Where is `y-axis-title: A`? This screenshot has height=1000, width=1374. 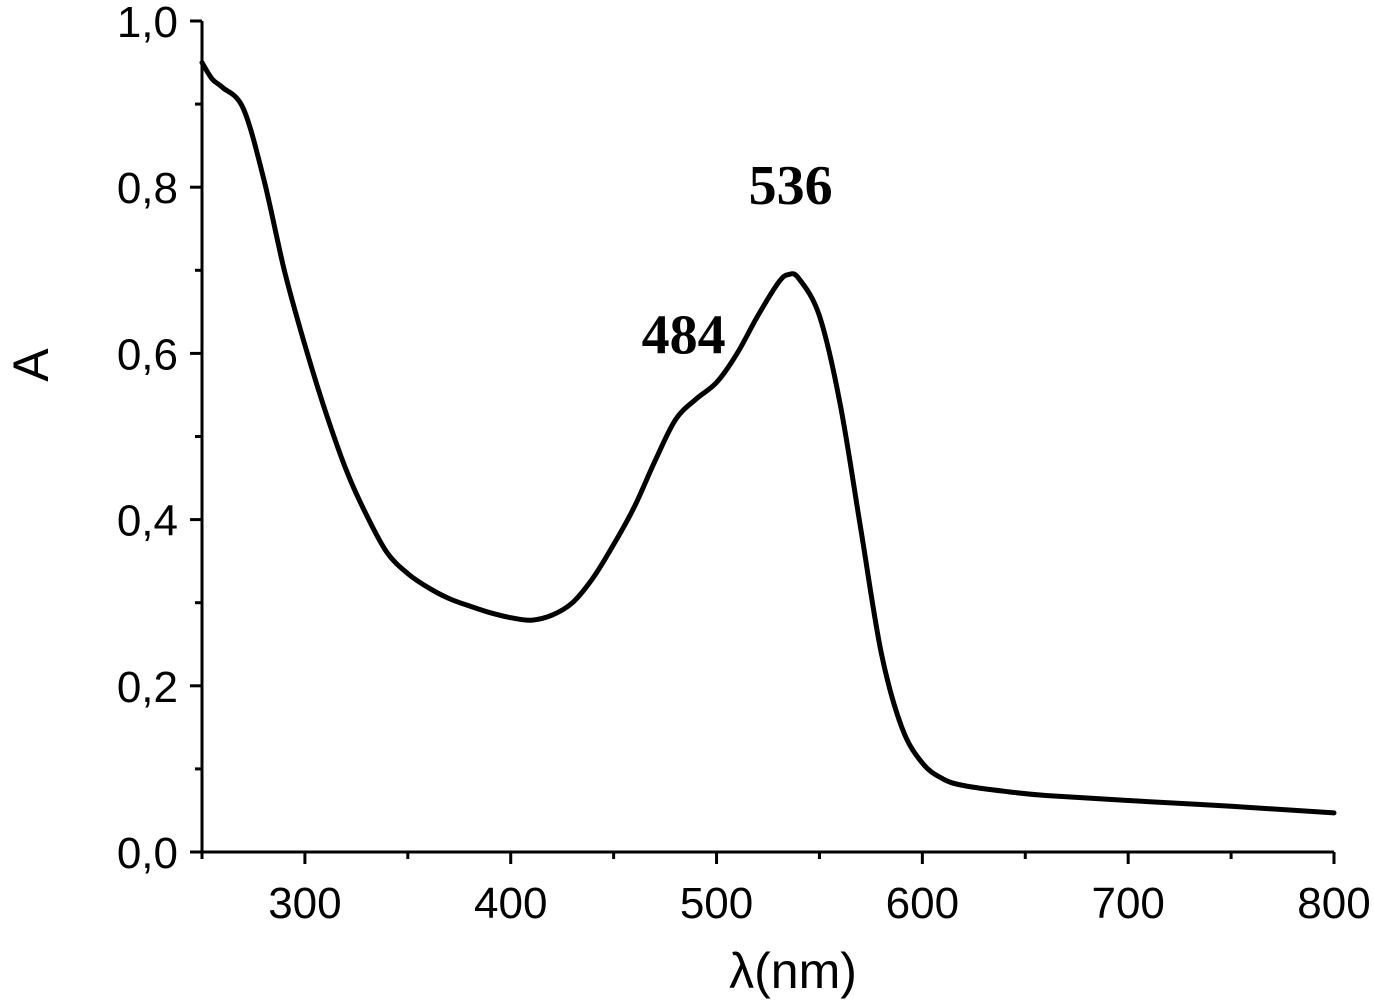
y-axis-title: A is located at coordinates (31, 365).